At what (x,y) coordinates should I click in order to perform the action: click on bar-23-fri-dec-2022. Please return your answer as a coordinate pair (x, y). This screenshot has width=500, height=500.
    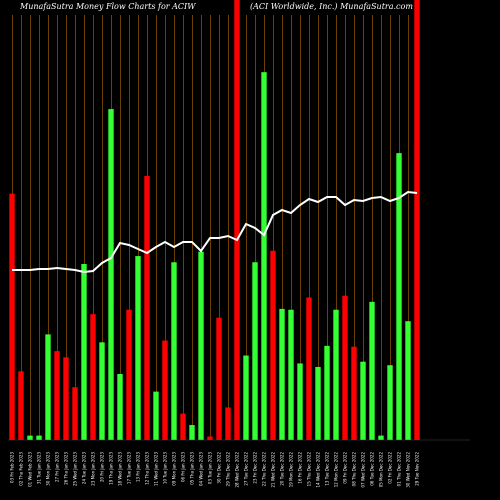
    Looking at the image, I should click on (255, 351).